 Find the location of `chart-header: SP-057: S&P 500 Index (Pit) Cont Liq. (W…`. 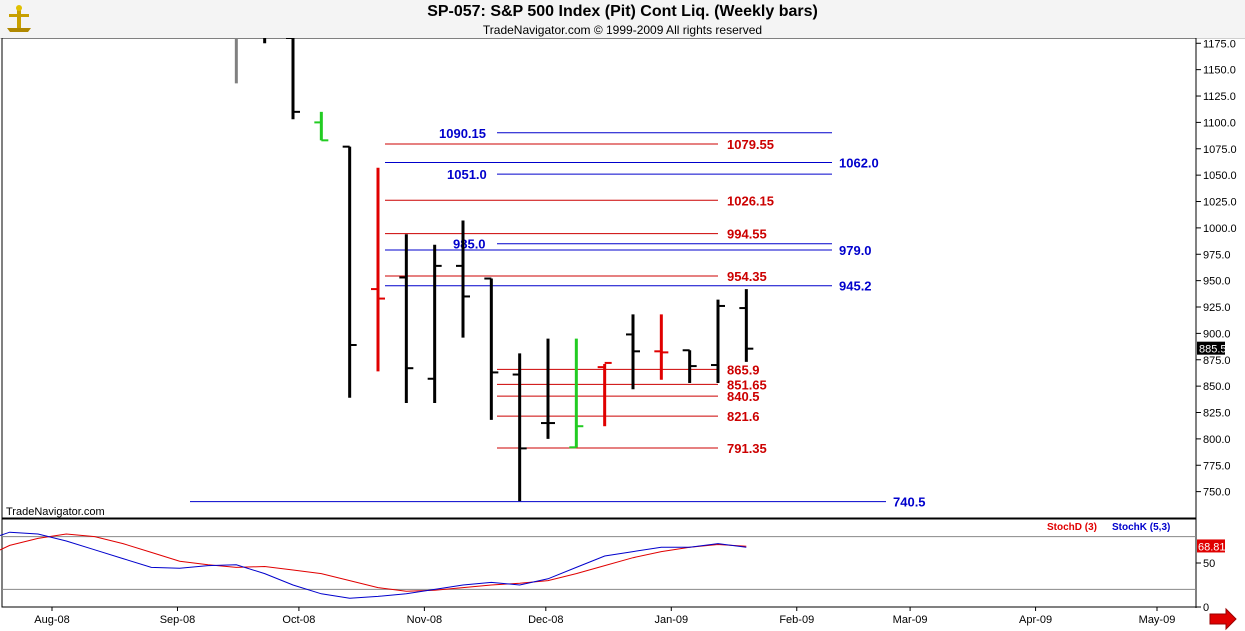

chart-header: SP-057: S&P 500 Index (Pit) Cont Liq. (W… is located at coordinates (622, 19).